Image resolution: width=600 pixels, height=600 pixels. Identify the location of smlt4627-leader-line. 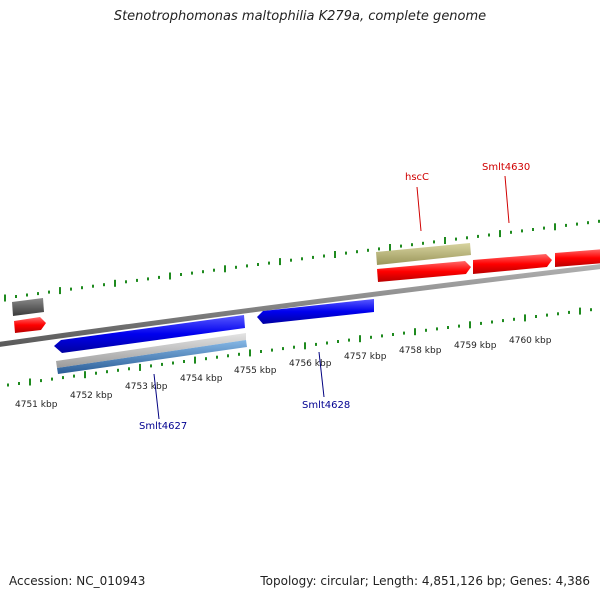
(156, 396).